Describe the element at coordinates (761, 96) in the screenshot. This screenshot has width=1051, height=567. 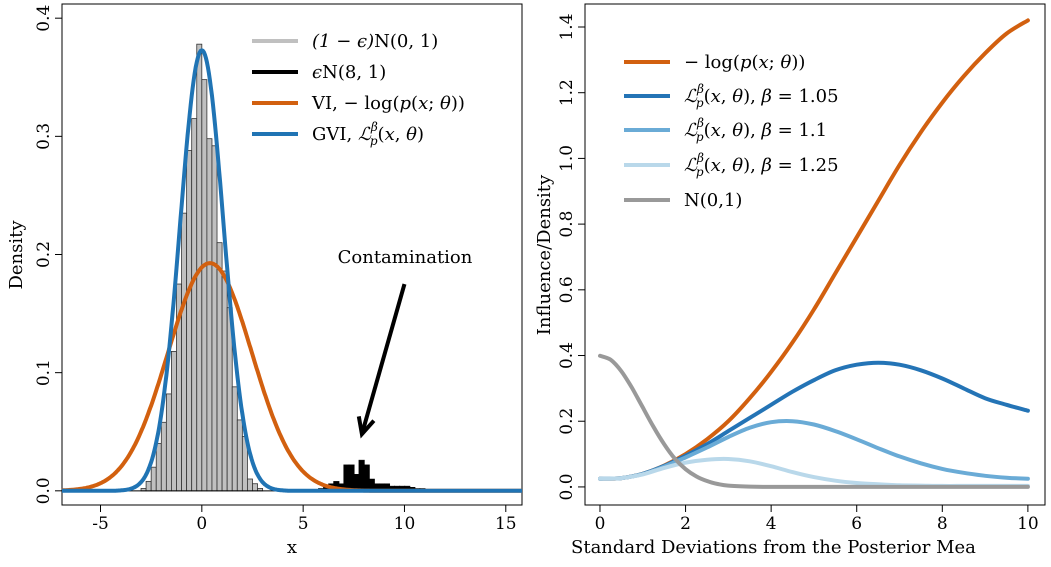
I see `legend-label-beta-105: ℒβ p(x, θ), β = 1.05` at that location.